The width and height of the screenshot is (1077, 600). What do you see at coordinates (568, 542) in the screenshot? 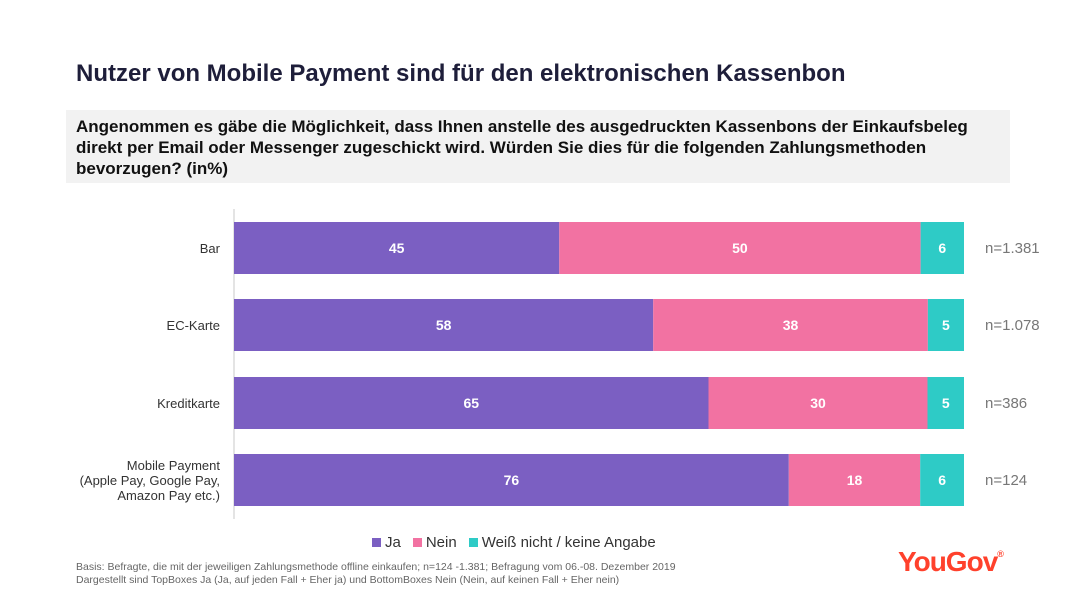
I see `legend-label-weiss-nicht: Weiß nicht / keine Angabe` at bounding box center [568, 542].